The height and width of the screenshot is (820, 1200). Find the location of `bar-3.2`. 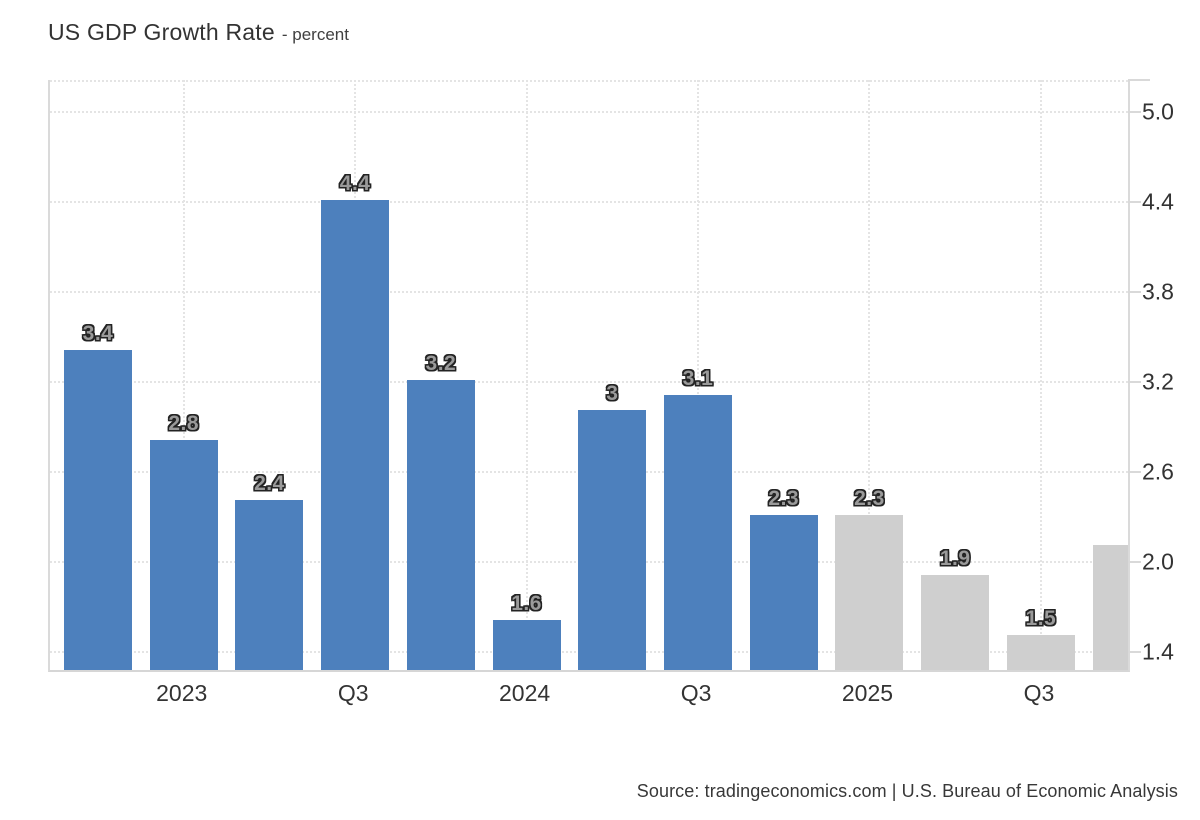

bar-3.2 is located at coordinates (440, 525).